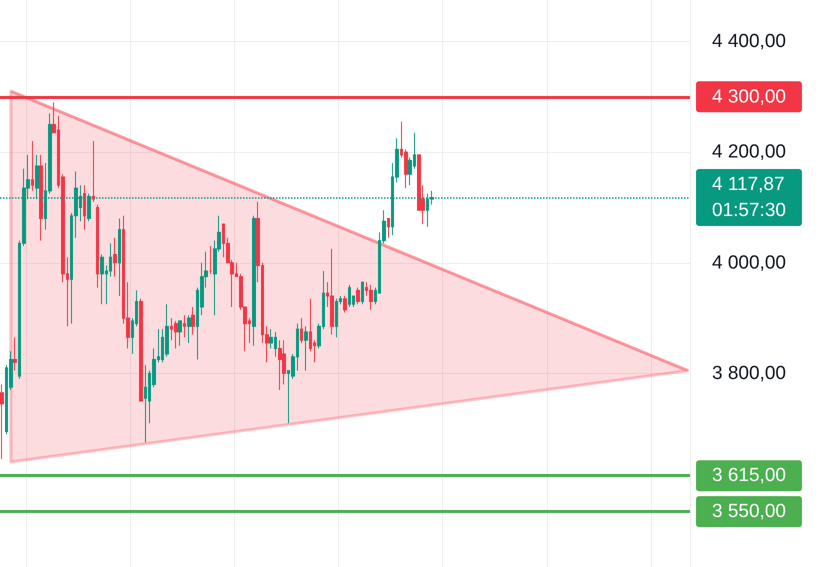 This screenshot has width=829, height=567. I want to click on text: 01:57:30, so click(749, 211).